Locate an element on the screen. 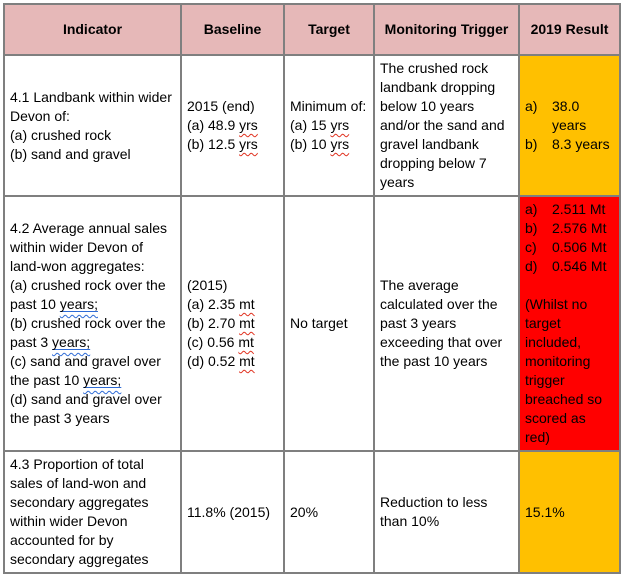 The width and height of the screenshot is (624, 574). text-line: (b) crushed rock over the past 3 years; is located at coordinates (92, 333).